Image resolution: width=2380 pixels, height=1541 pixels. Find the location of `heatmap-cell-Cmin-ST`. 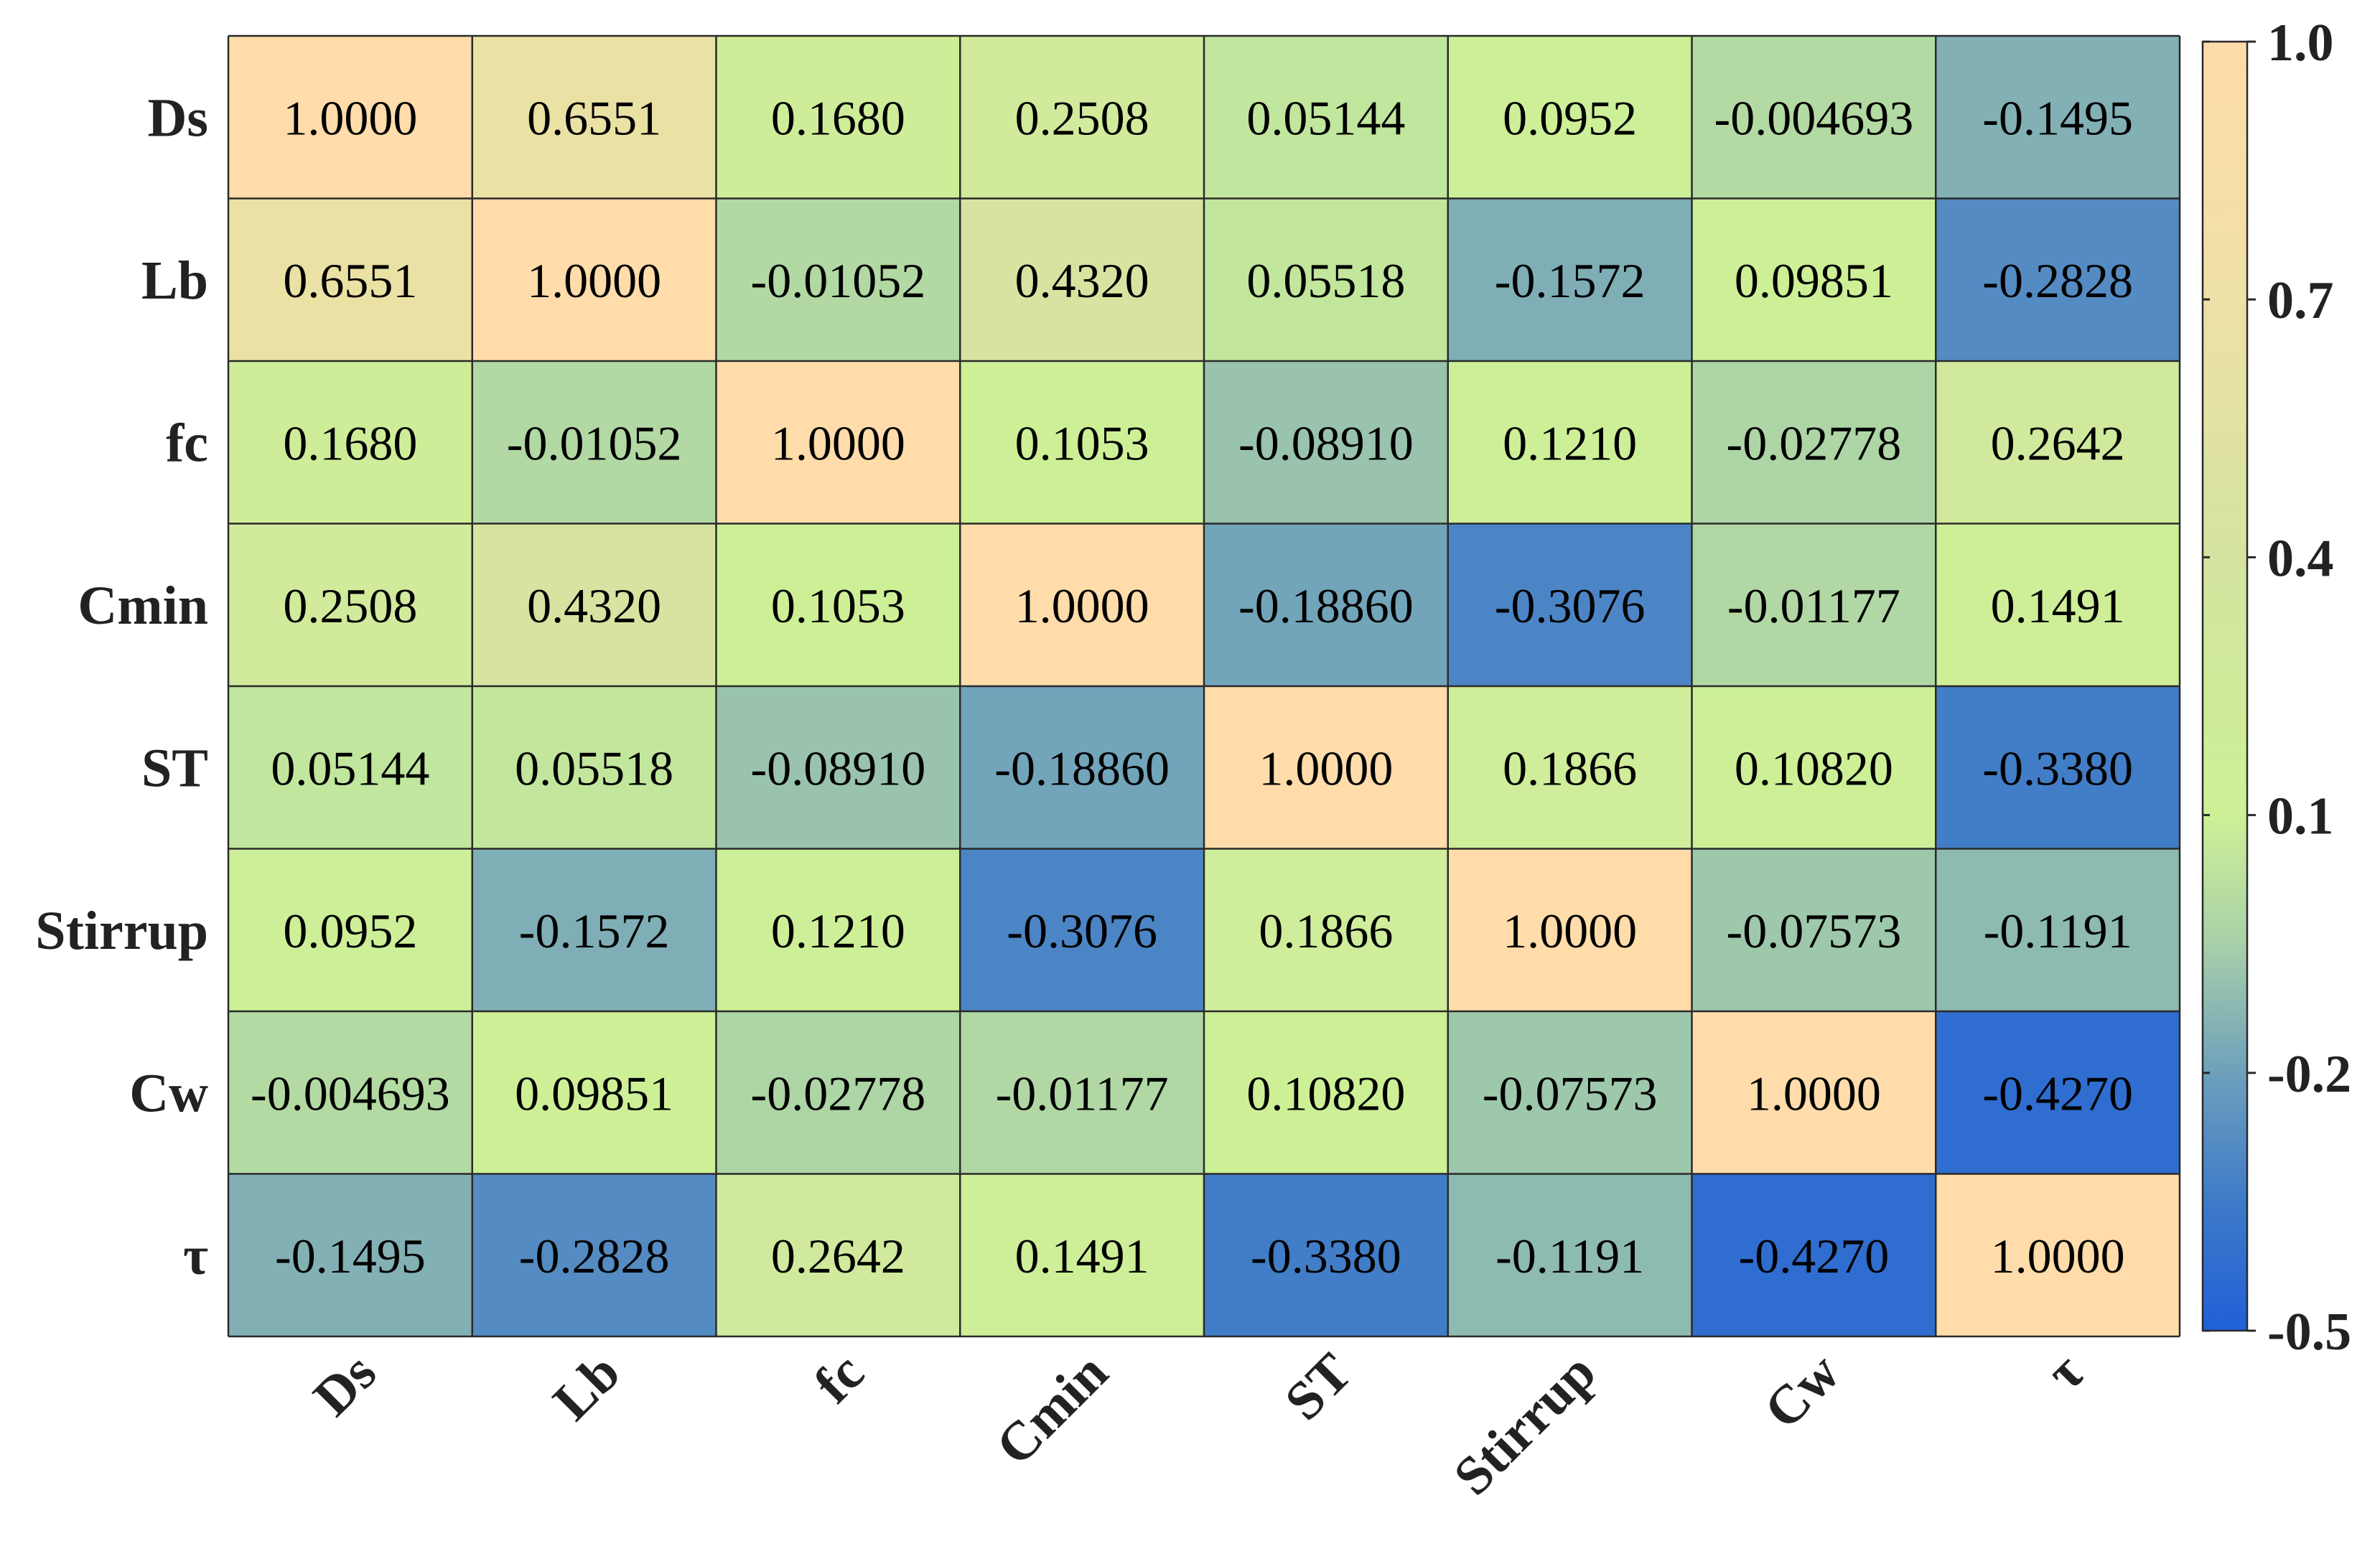

heatmap-cell-Cmin-ST is located at coordinates (1326, 604).